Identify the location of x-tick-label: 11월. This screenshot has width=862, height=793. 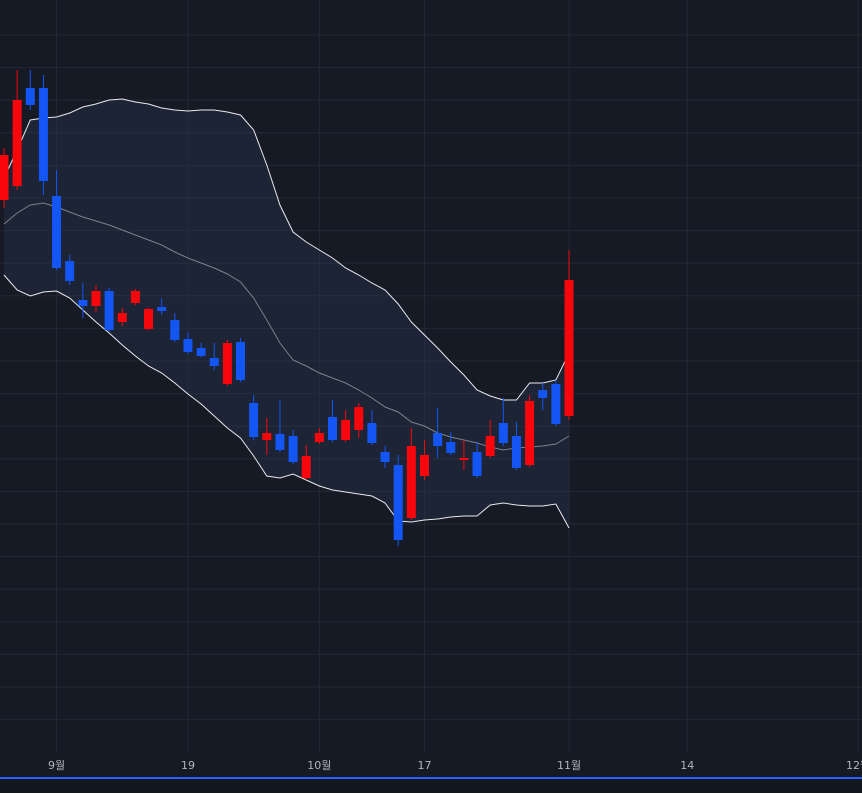
(569, 765).